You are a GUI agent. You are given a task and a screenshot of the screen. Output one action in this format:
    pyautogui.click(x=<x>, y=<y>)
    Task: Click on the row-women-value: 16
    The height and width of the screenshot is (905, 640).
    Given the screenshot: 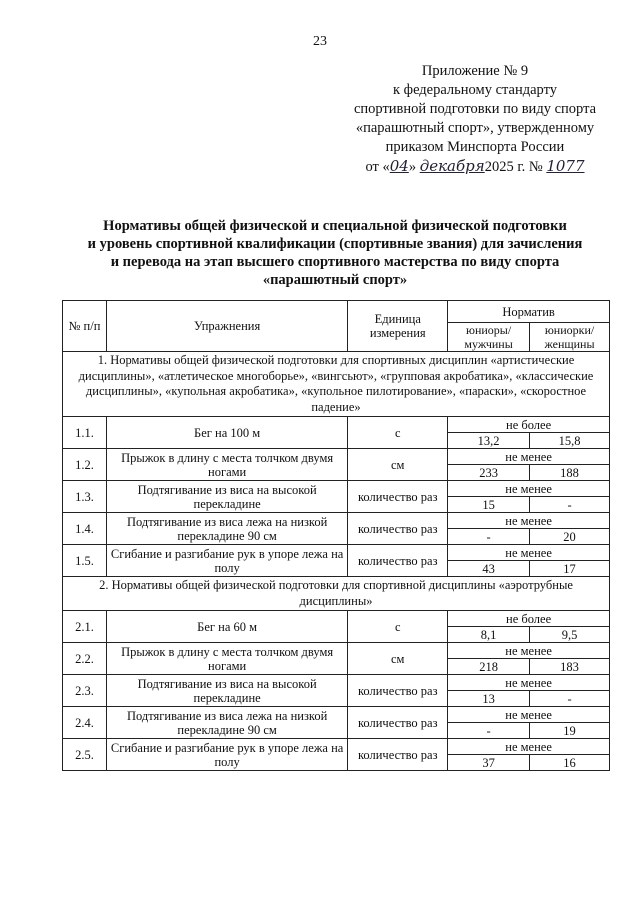 What is the action you would take?
    pyautogui.click(x=569, y=762)
    